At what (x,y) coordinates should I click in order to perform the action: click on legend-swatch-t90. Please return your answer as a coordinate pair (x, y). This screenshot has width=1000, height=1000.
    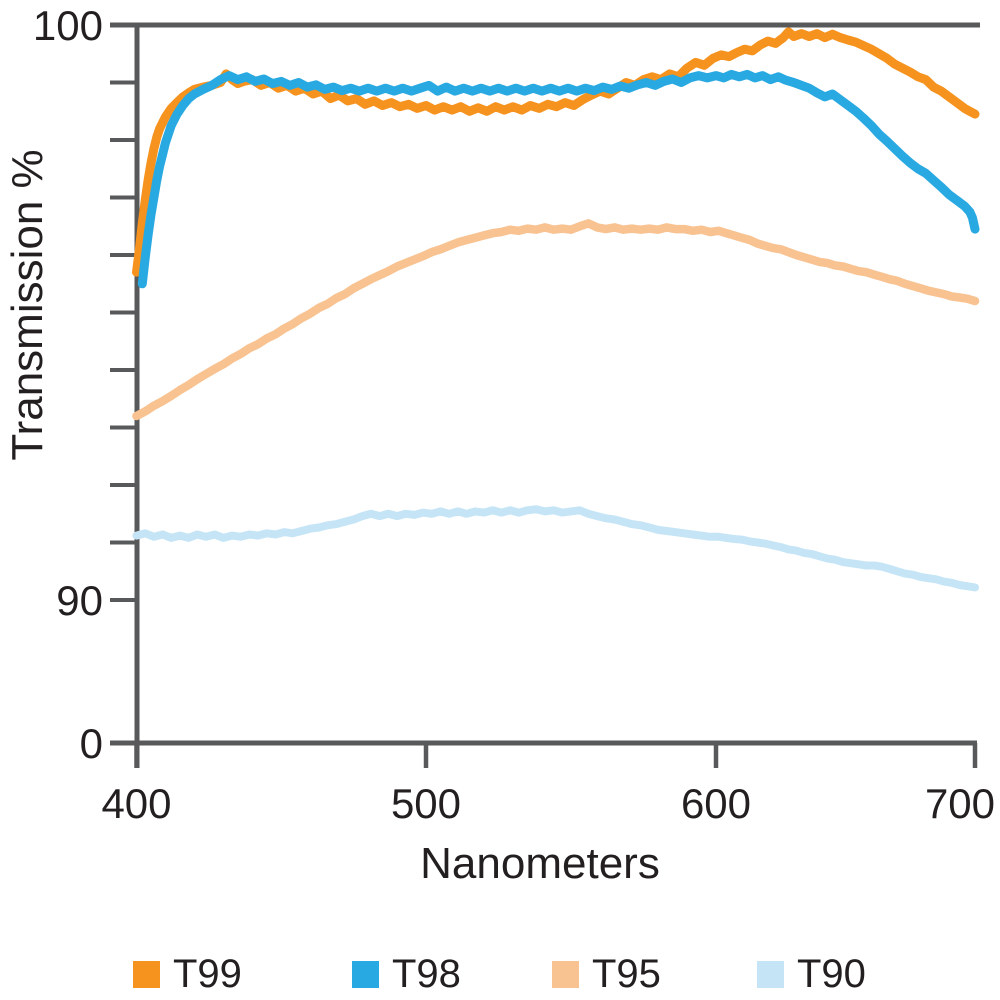
    Looking at the image, I should click on (770, 974).